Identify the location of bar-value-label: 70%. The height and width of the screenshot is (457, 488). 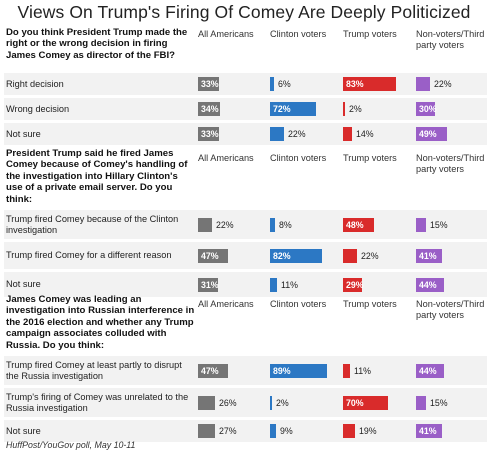
(355, 403).